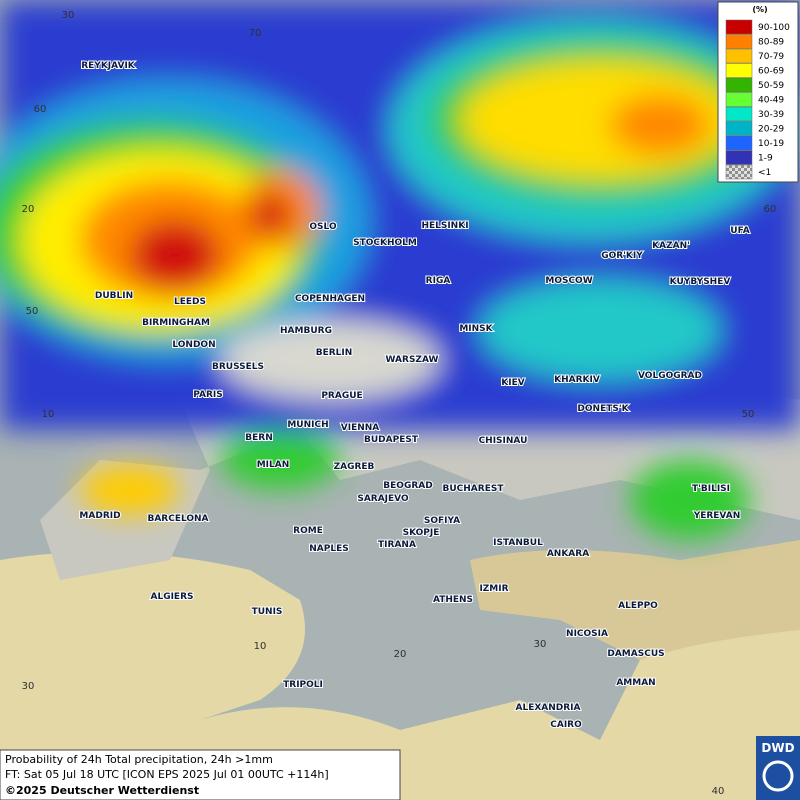 The height and width of the screenshot is (800, 800). What do you see at coordinates (568, 281) in the screenshot?
I see `city-label: MOSCOW` at bounding box center [568, 281].